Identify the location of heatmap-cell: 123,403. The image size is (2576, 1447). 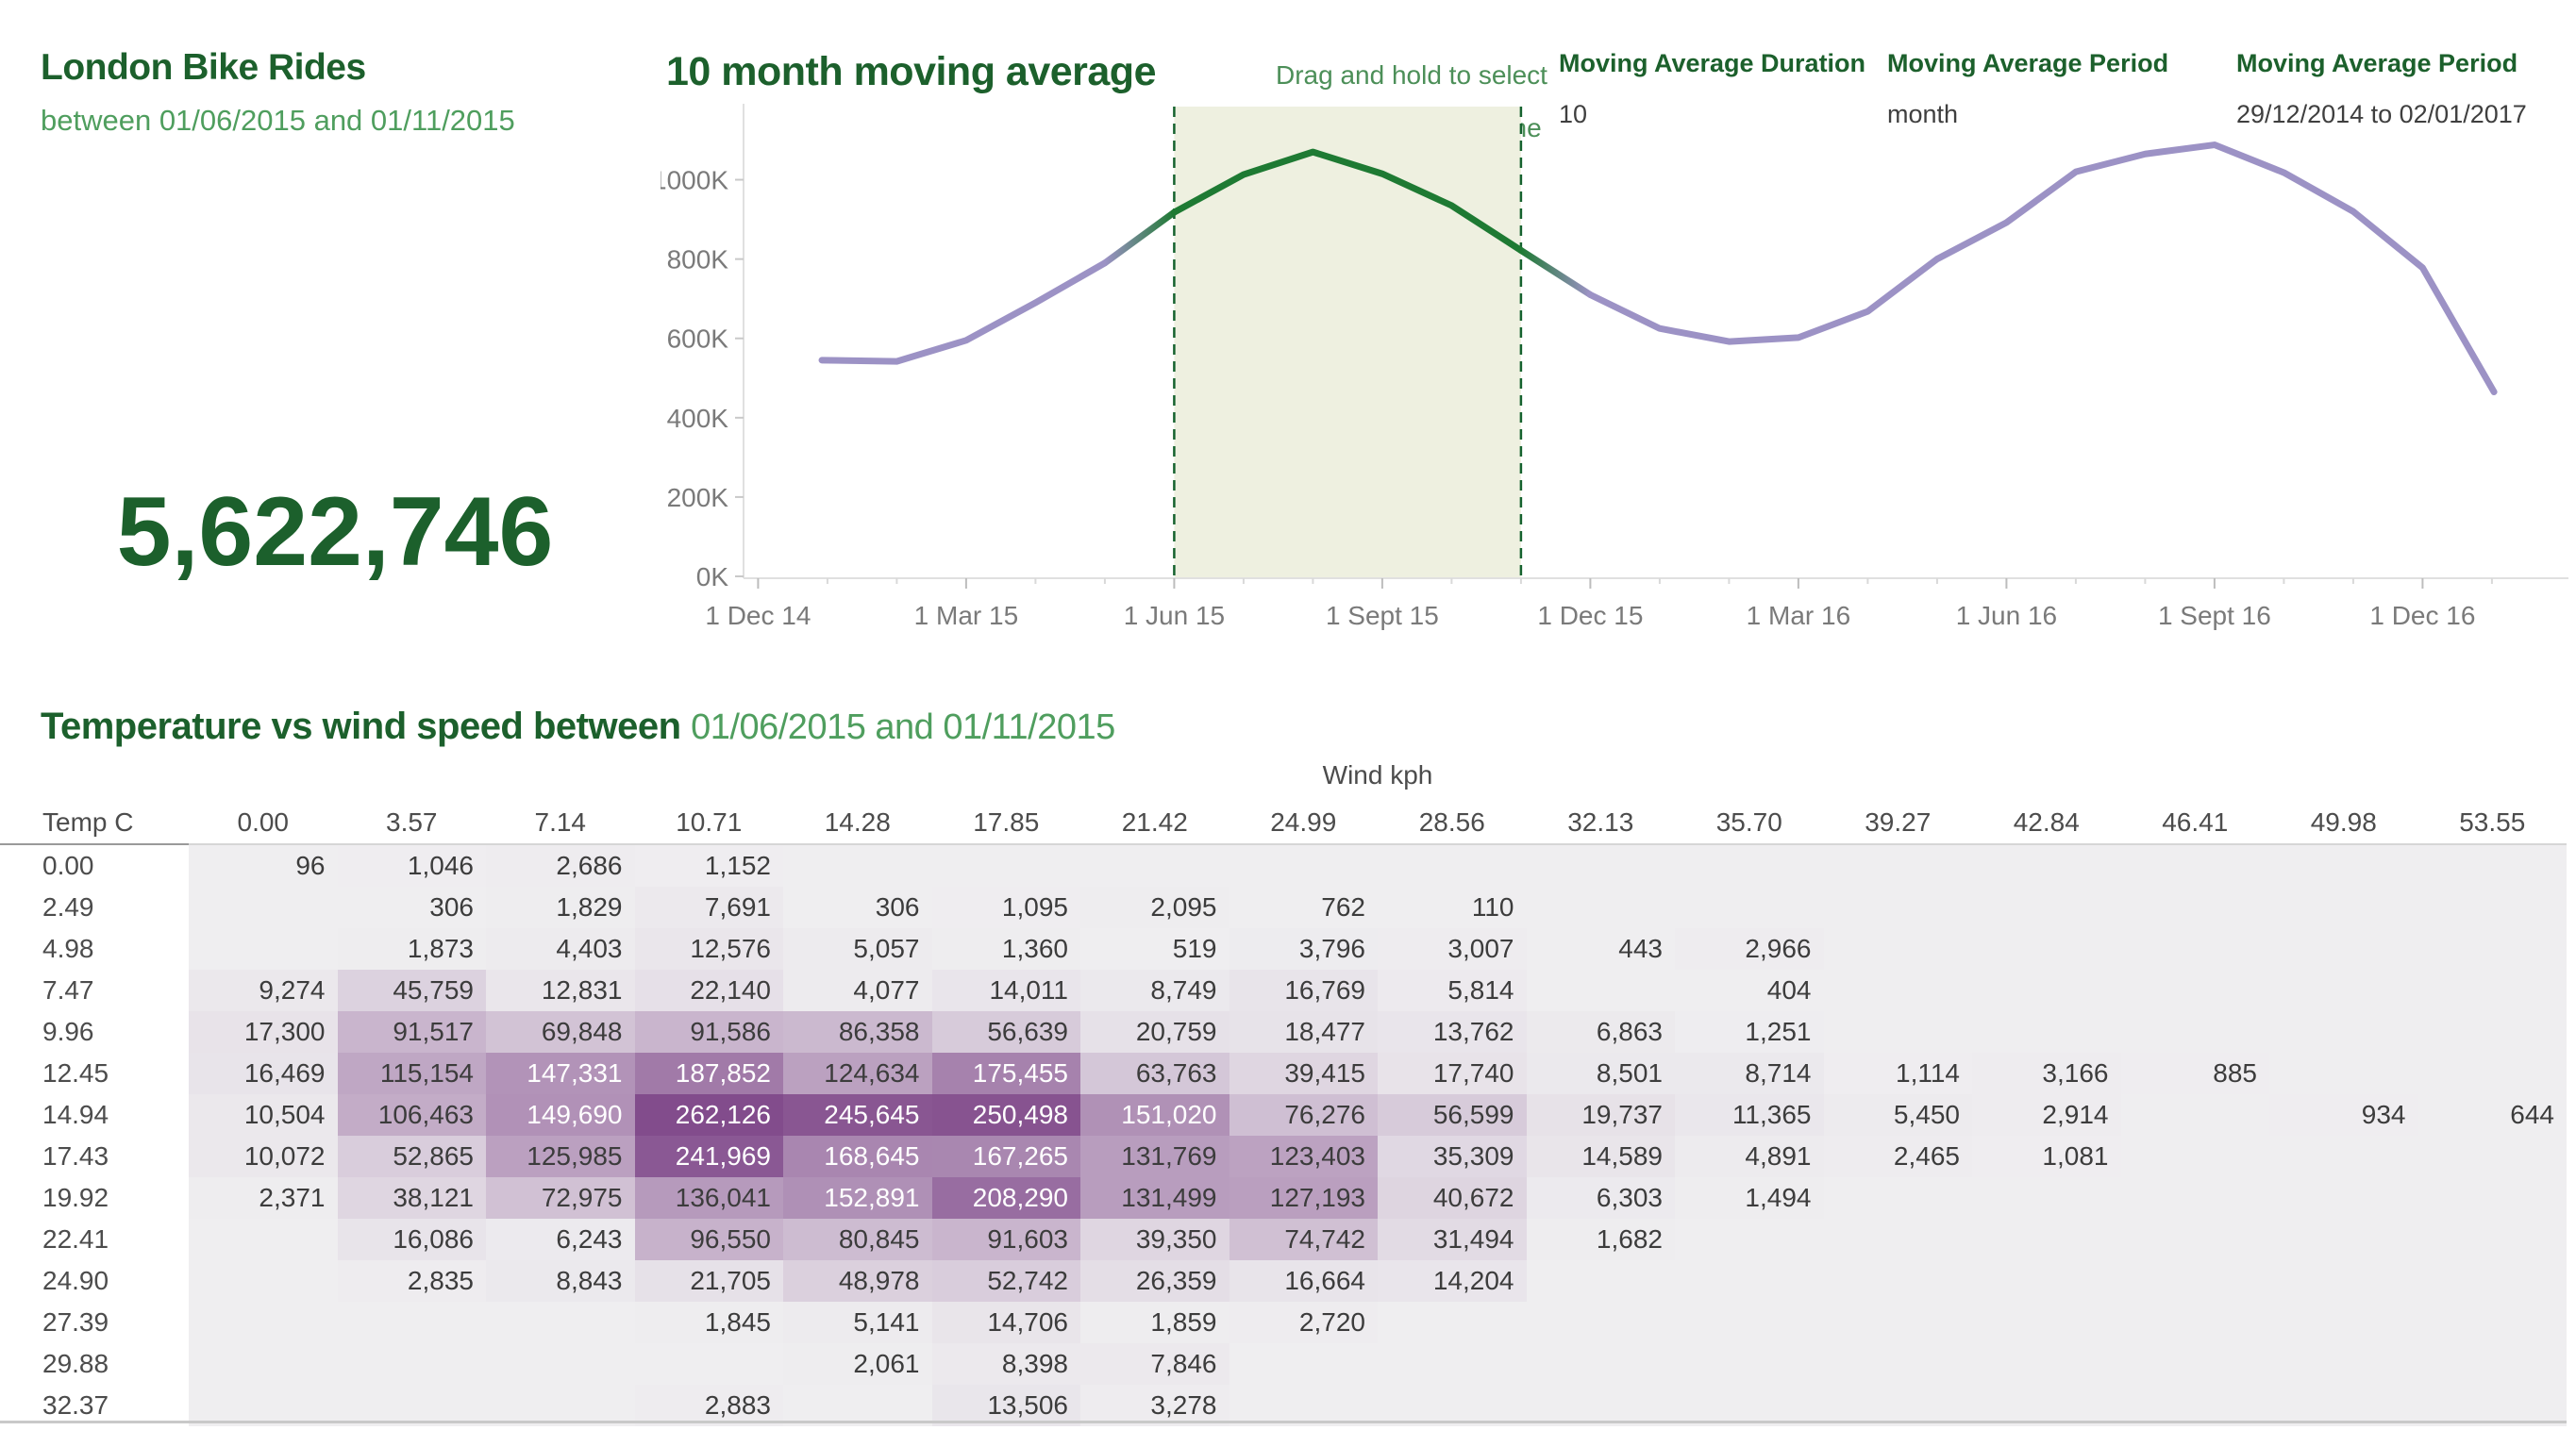
(1303, 1156).